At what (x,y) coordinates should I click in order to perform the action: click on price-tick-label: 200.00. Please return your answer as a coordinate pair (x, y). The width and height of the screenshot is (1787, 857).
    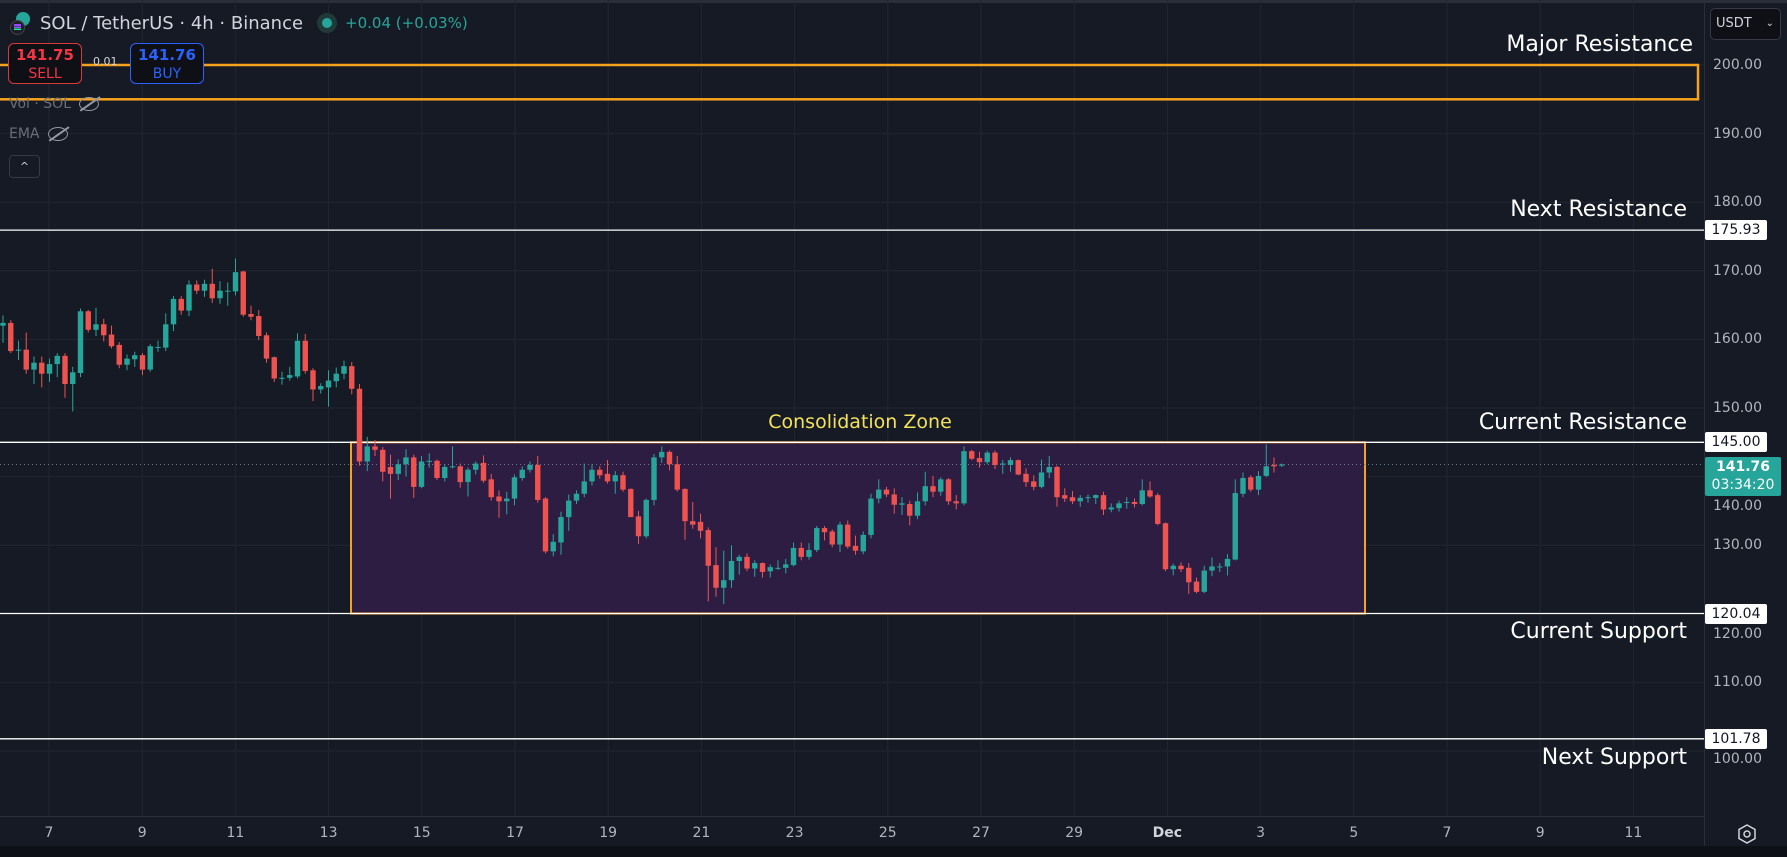
    Looking at the image, I should click on (1737, 65).